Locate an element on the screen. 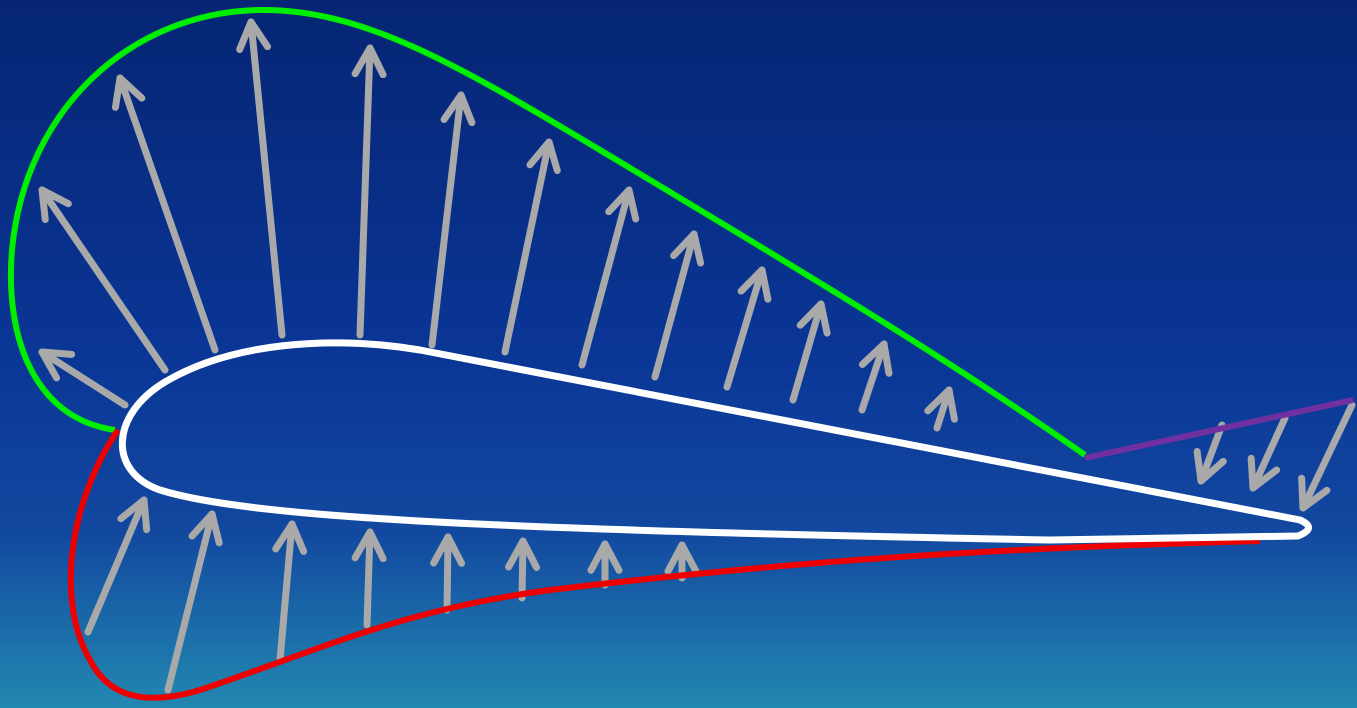  wake-arrows is located at coordinates (1274, 456).